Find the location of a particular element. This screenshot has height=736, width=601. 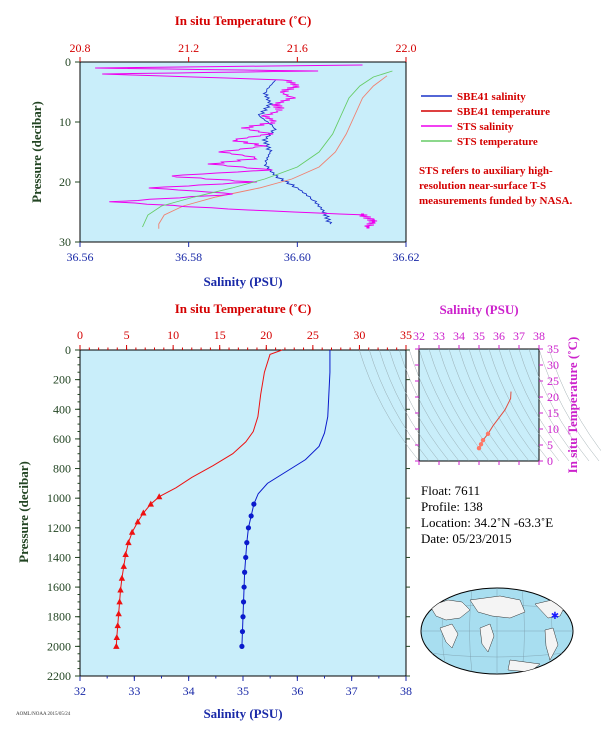

bottom-sal-tick-label: 36 is located at coordinates (297, 691).